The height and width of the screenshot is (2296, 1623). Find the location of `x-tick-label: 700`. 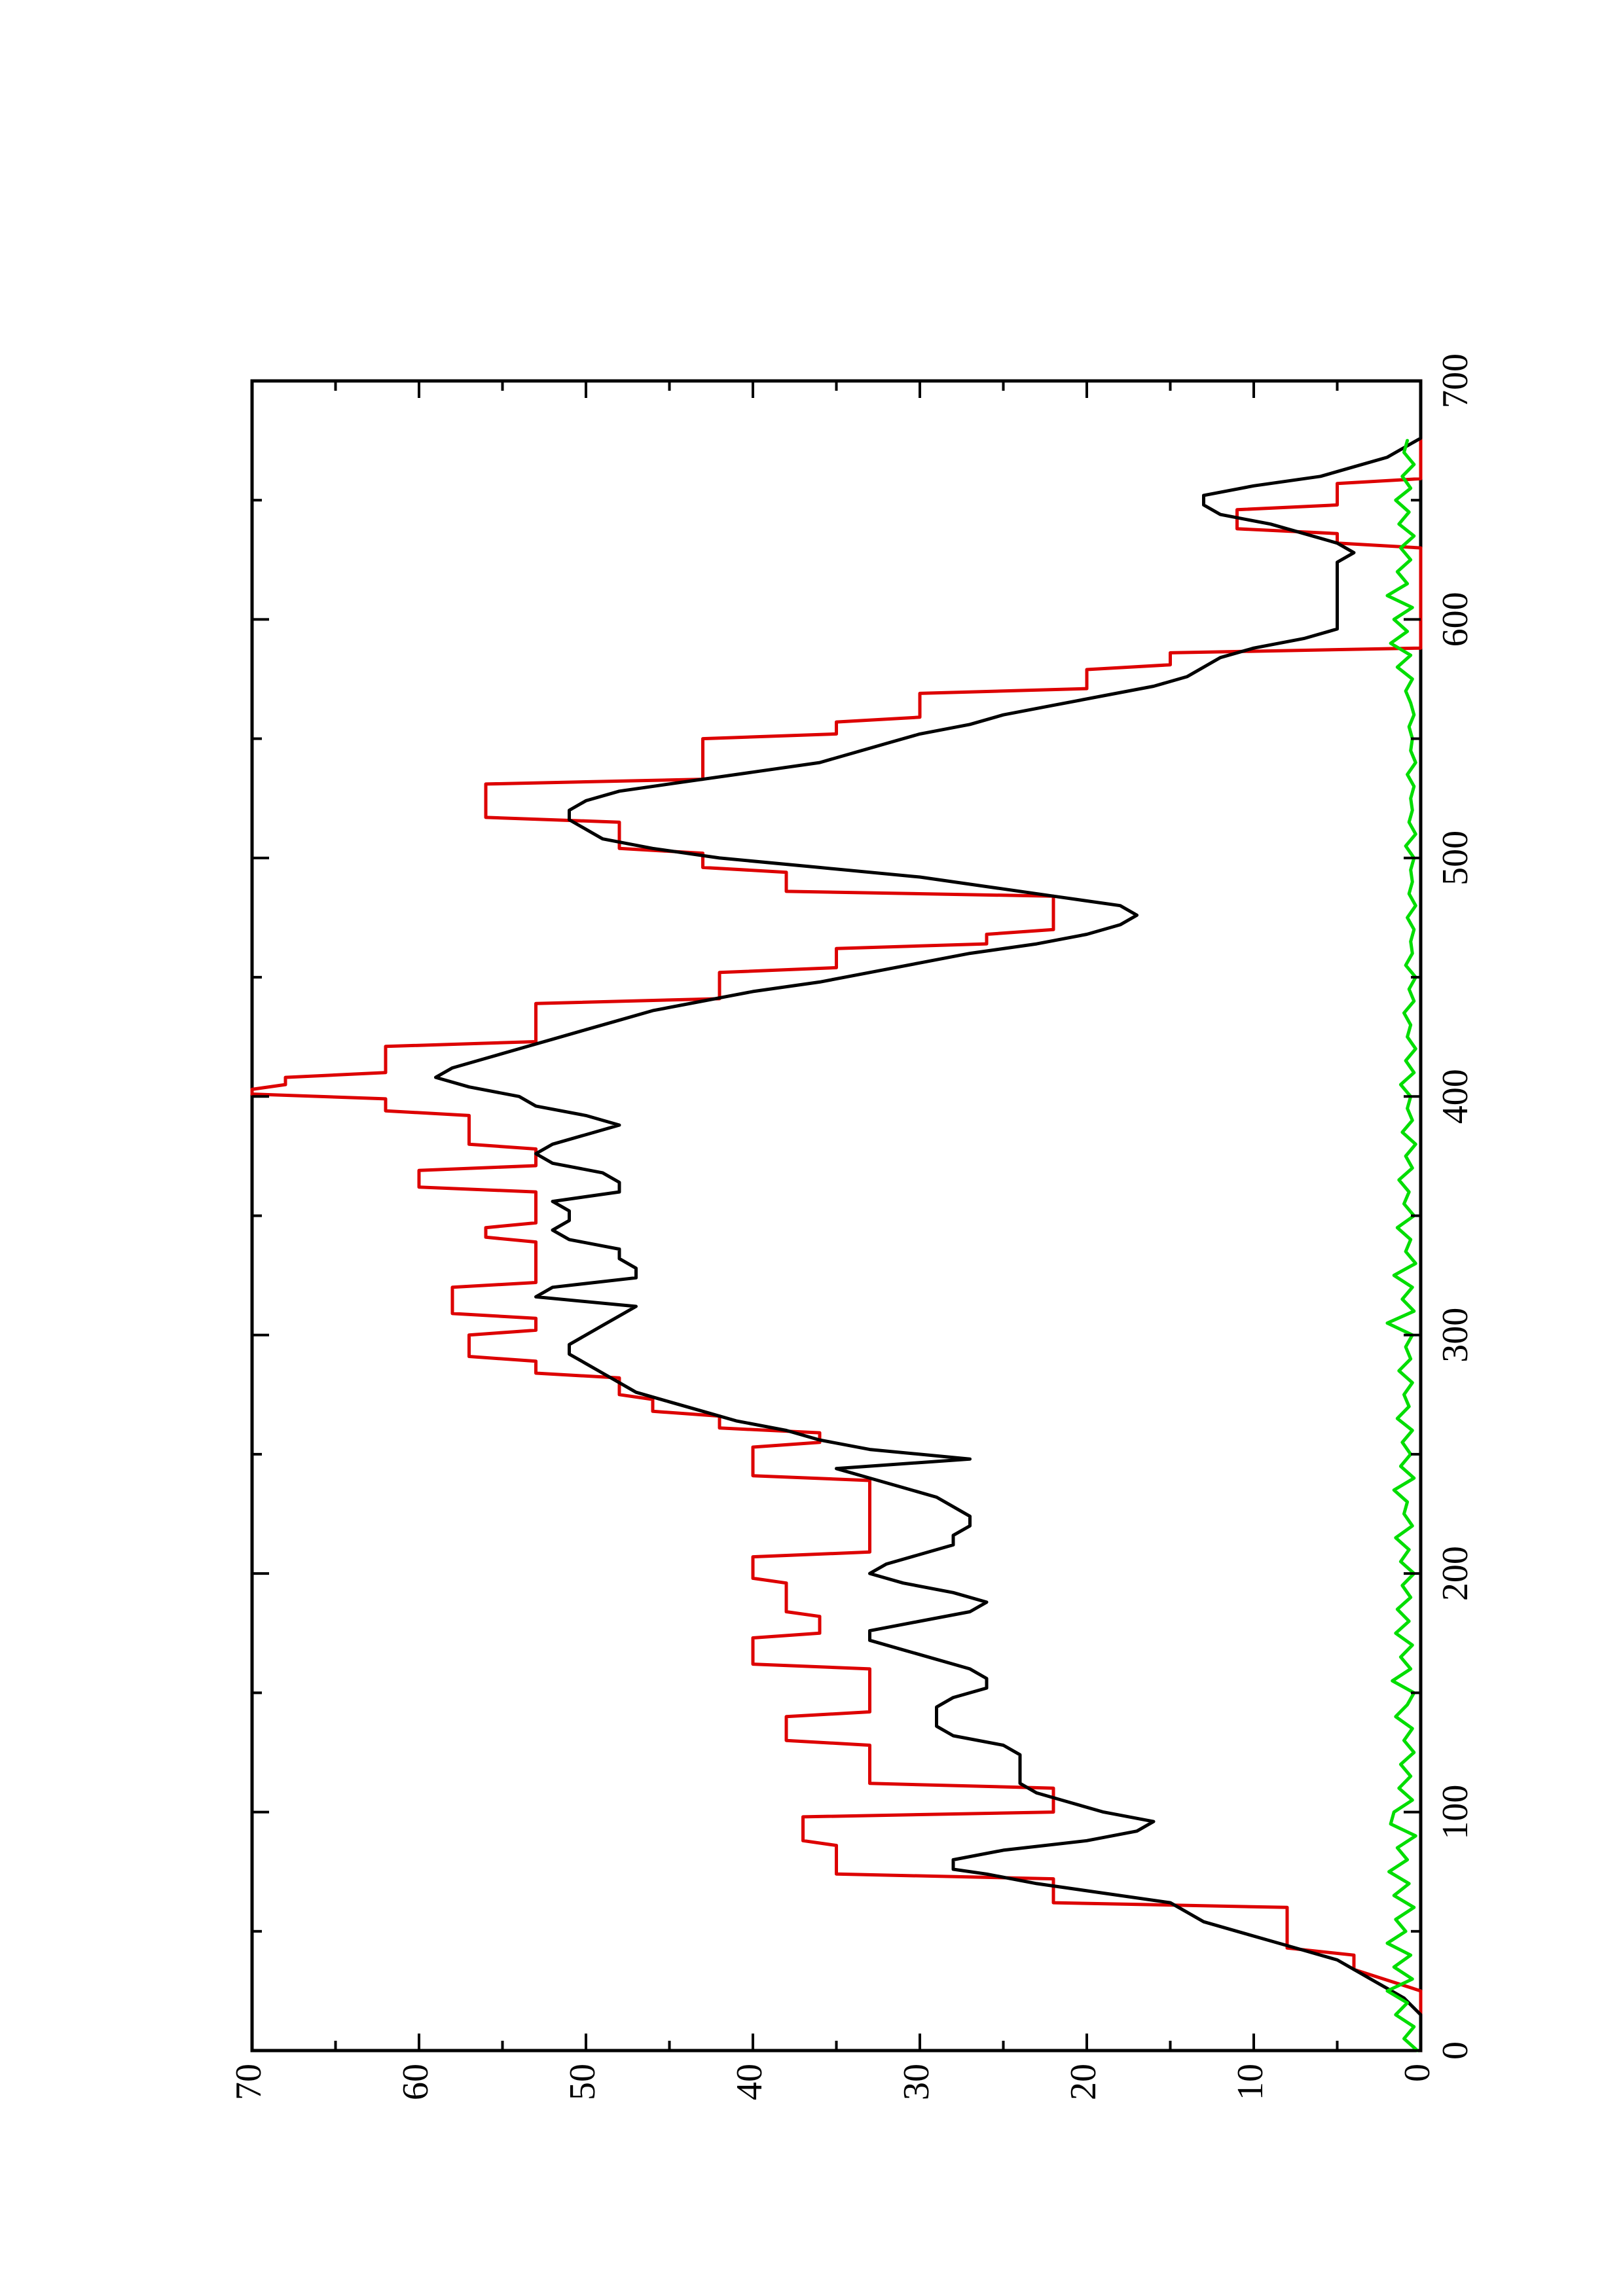

x-tick-label: 700 is located at coordinates (1455, 380).